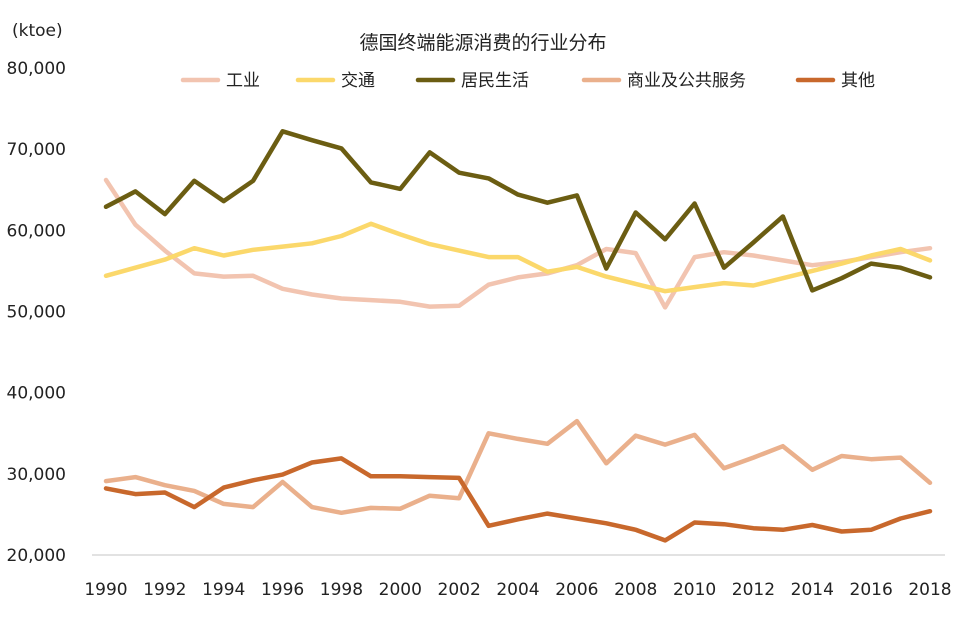 Image resolution: width=960 pixels, height=627 pixels. I want to click on y-tick-label: 30,000, so click(36, 475).